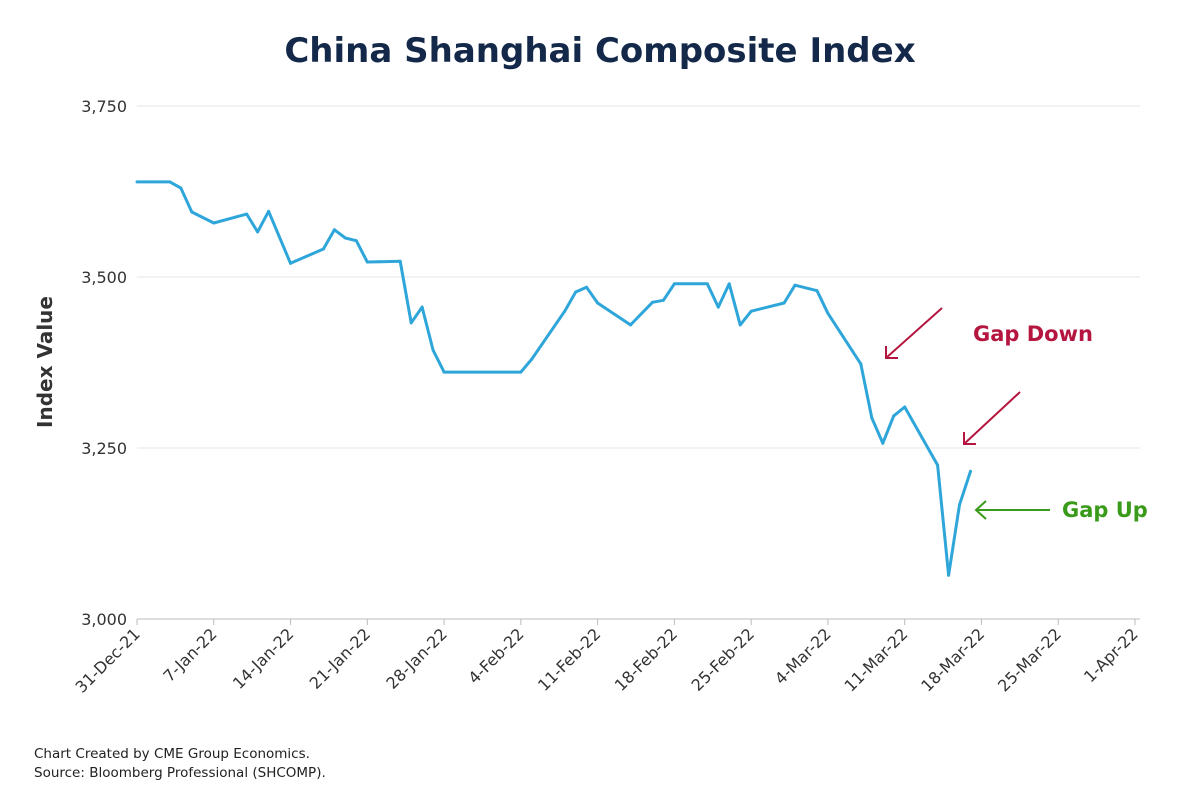 This screenshot has width=1200, height=800. What do you see at coordinates (1111, 655) in the screenshot?
I see `x-tick-label: 1-Apr-22` at bounding box center [1111, 655].